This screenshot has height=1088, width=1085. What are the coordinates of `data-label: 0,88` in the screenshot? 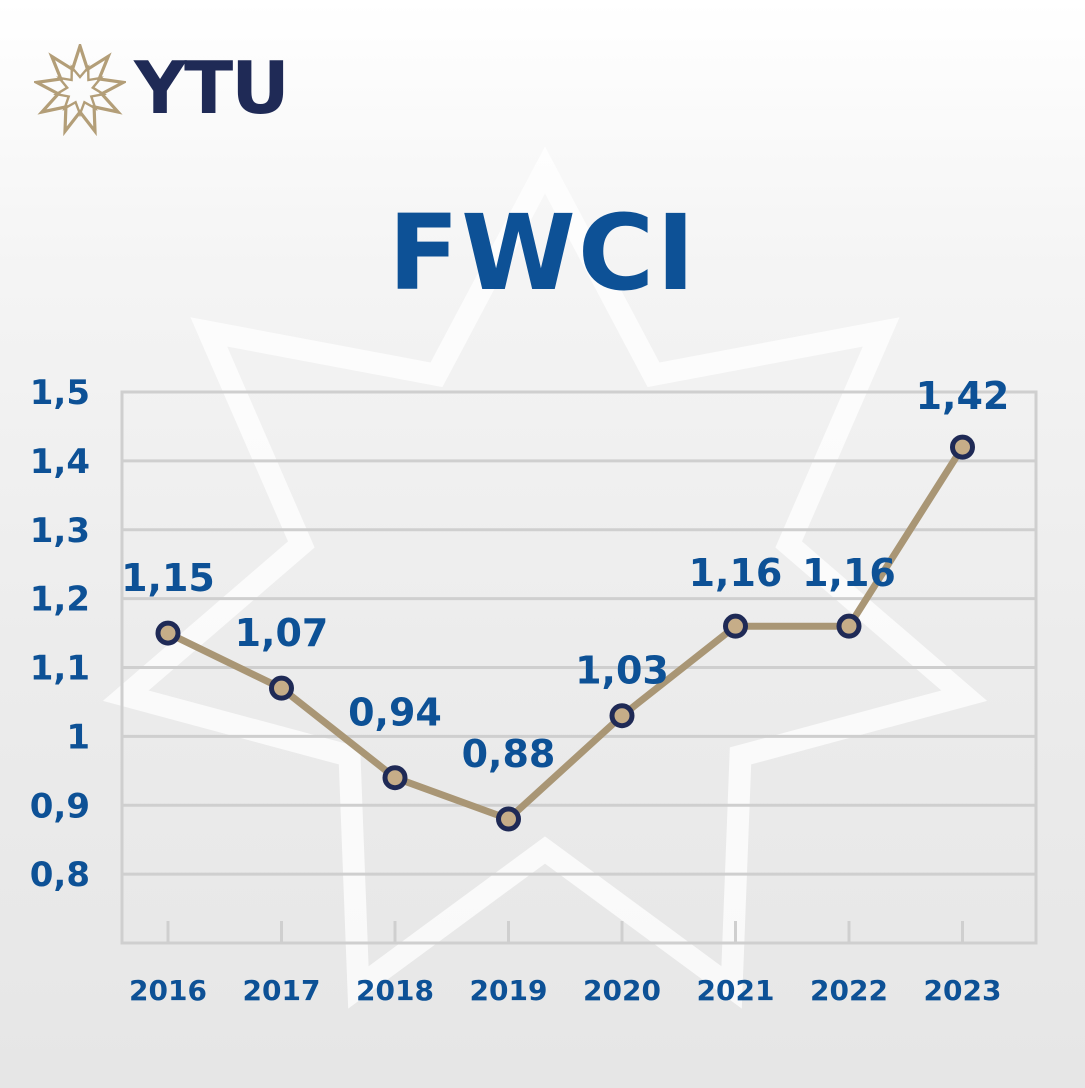 It's located at (509, 754).